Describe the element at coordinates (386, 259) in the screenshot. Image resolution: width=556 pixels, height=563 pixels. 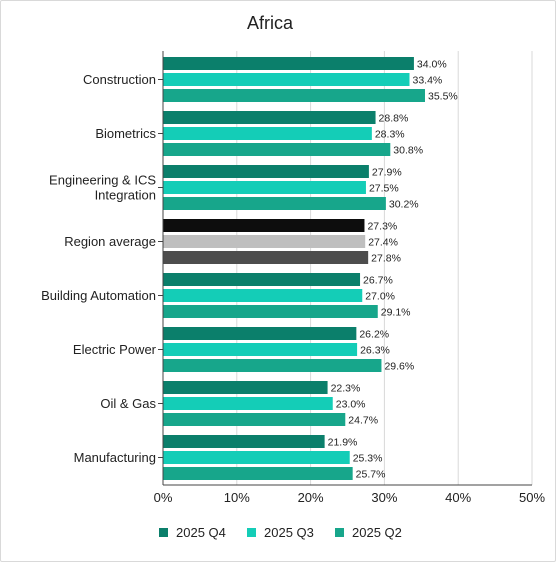
I see `data-label: 27.8%` at that location.